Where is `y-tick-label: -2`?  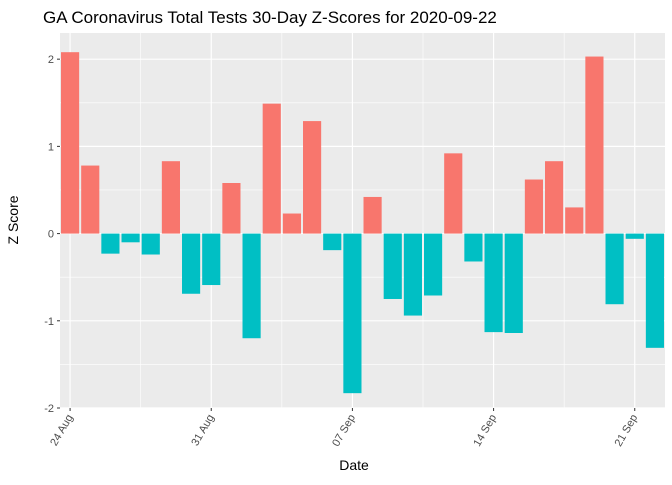 y-tick-label: -2 is located at coordinates (49, 409).